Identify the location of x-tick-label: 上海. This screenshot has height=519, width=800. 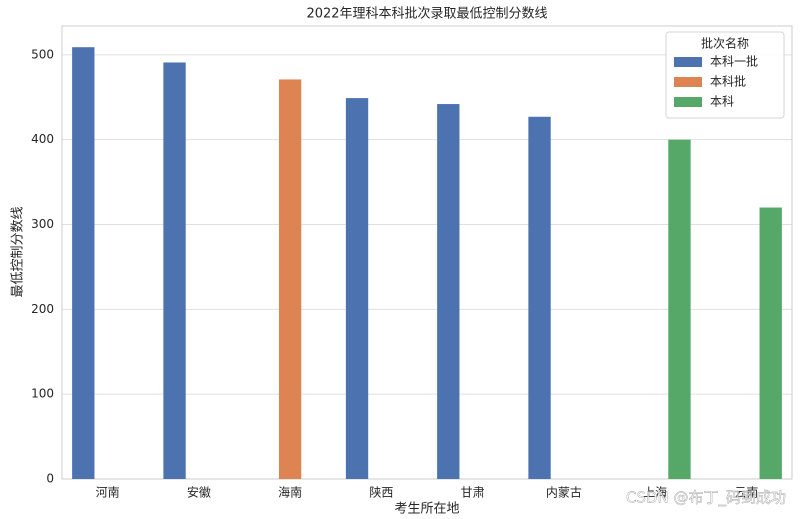
(655, 492).